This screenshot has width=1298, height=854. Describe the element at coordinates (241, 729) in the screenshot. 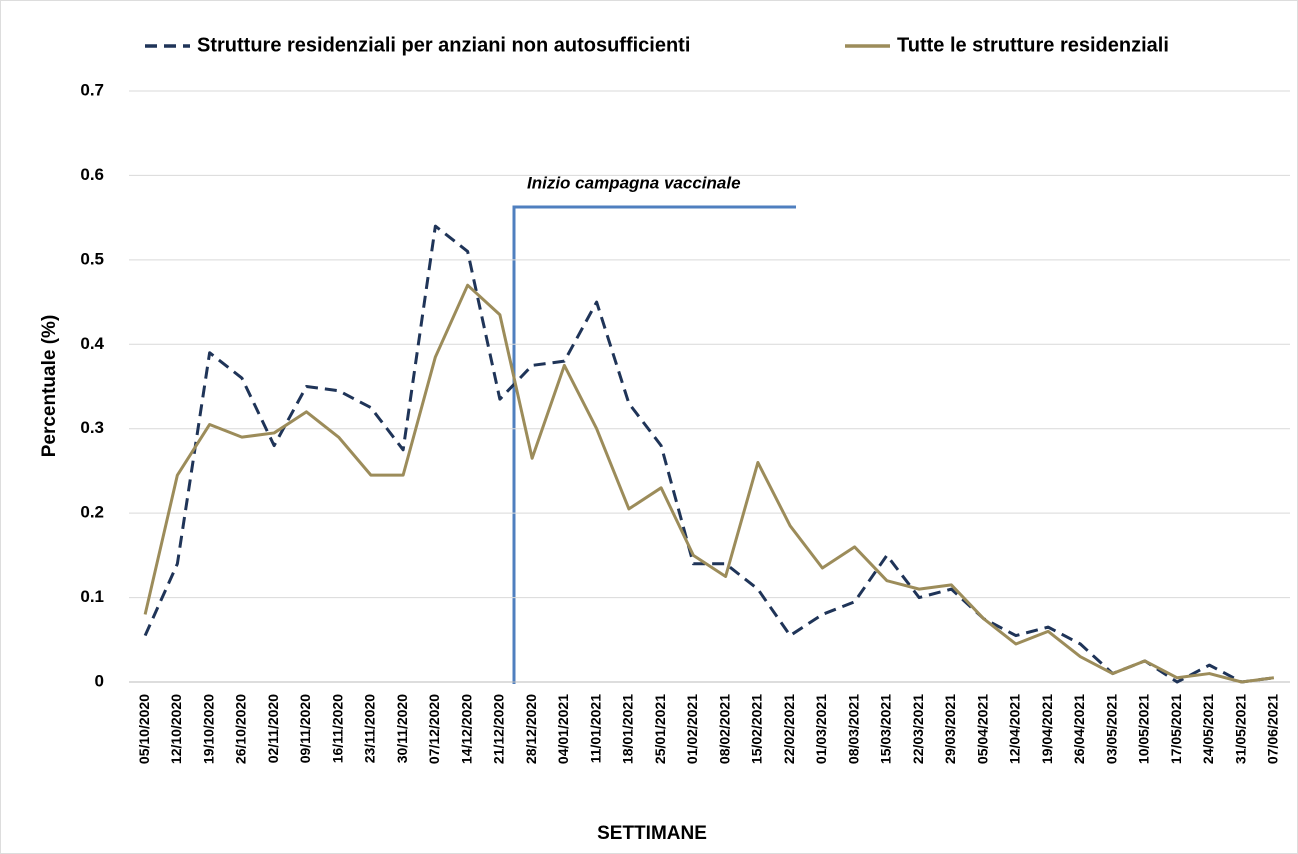

I see `x-tick-label: 26/10/2020` at that location.